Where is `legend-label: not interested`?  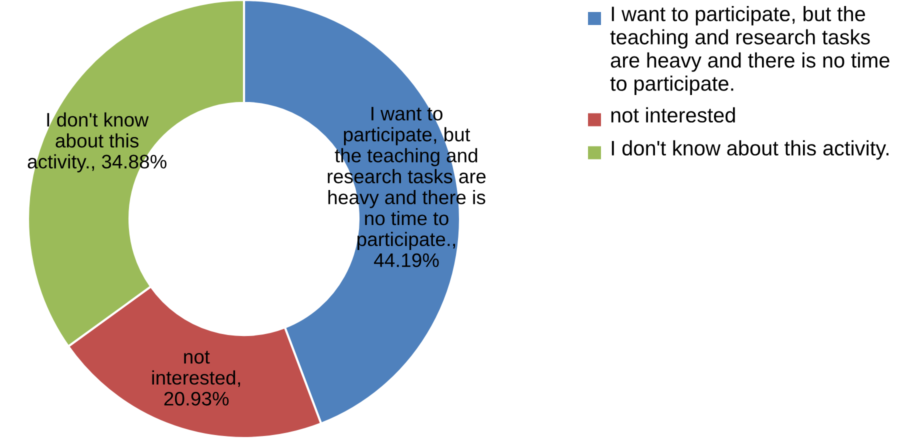
legend-label: not interested is located at coordinates (673, 115).